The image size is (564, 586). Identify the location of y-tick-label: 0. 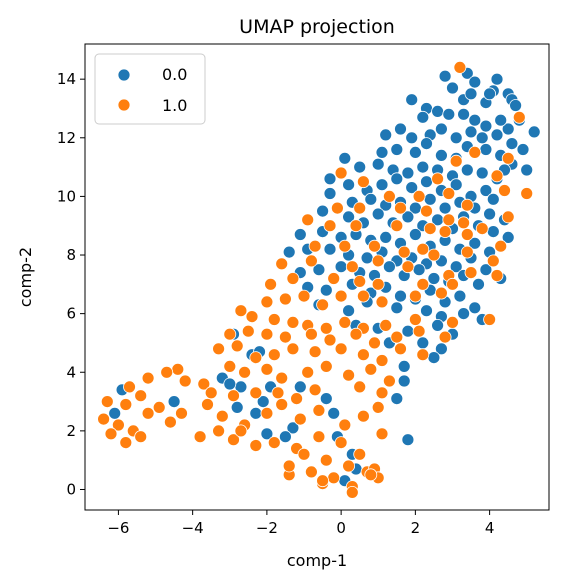
(71, 489).